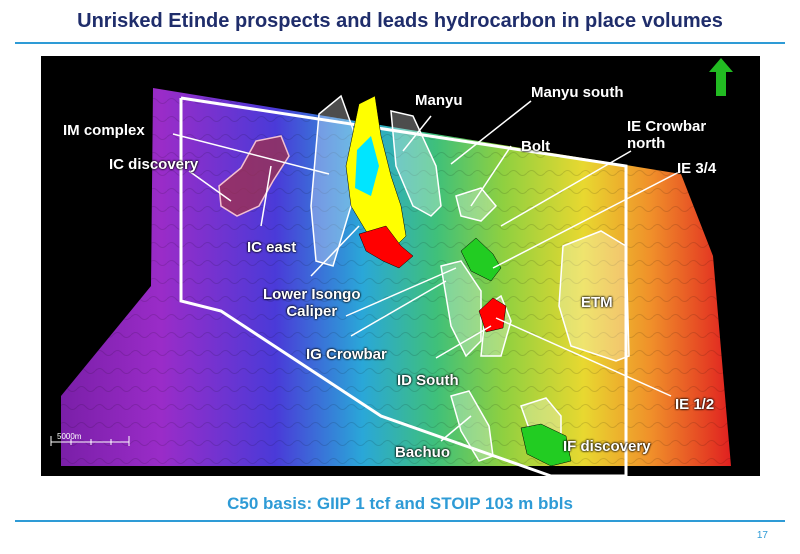 The width and height of the screenshot is (800, 554). What do you see at coordinates (272, 247) in the screenshot?
I see `label-ic-east: IC east` at bounding box center [272, 247].